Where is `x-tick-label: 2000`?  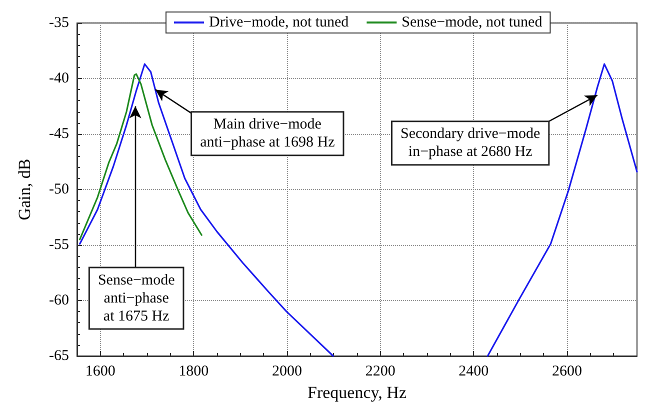
x-tick-label: 2000 is located at coordinates (287, 372).